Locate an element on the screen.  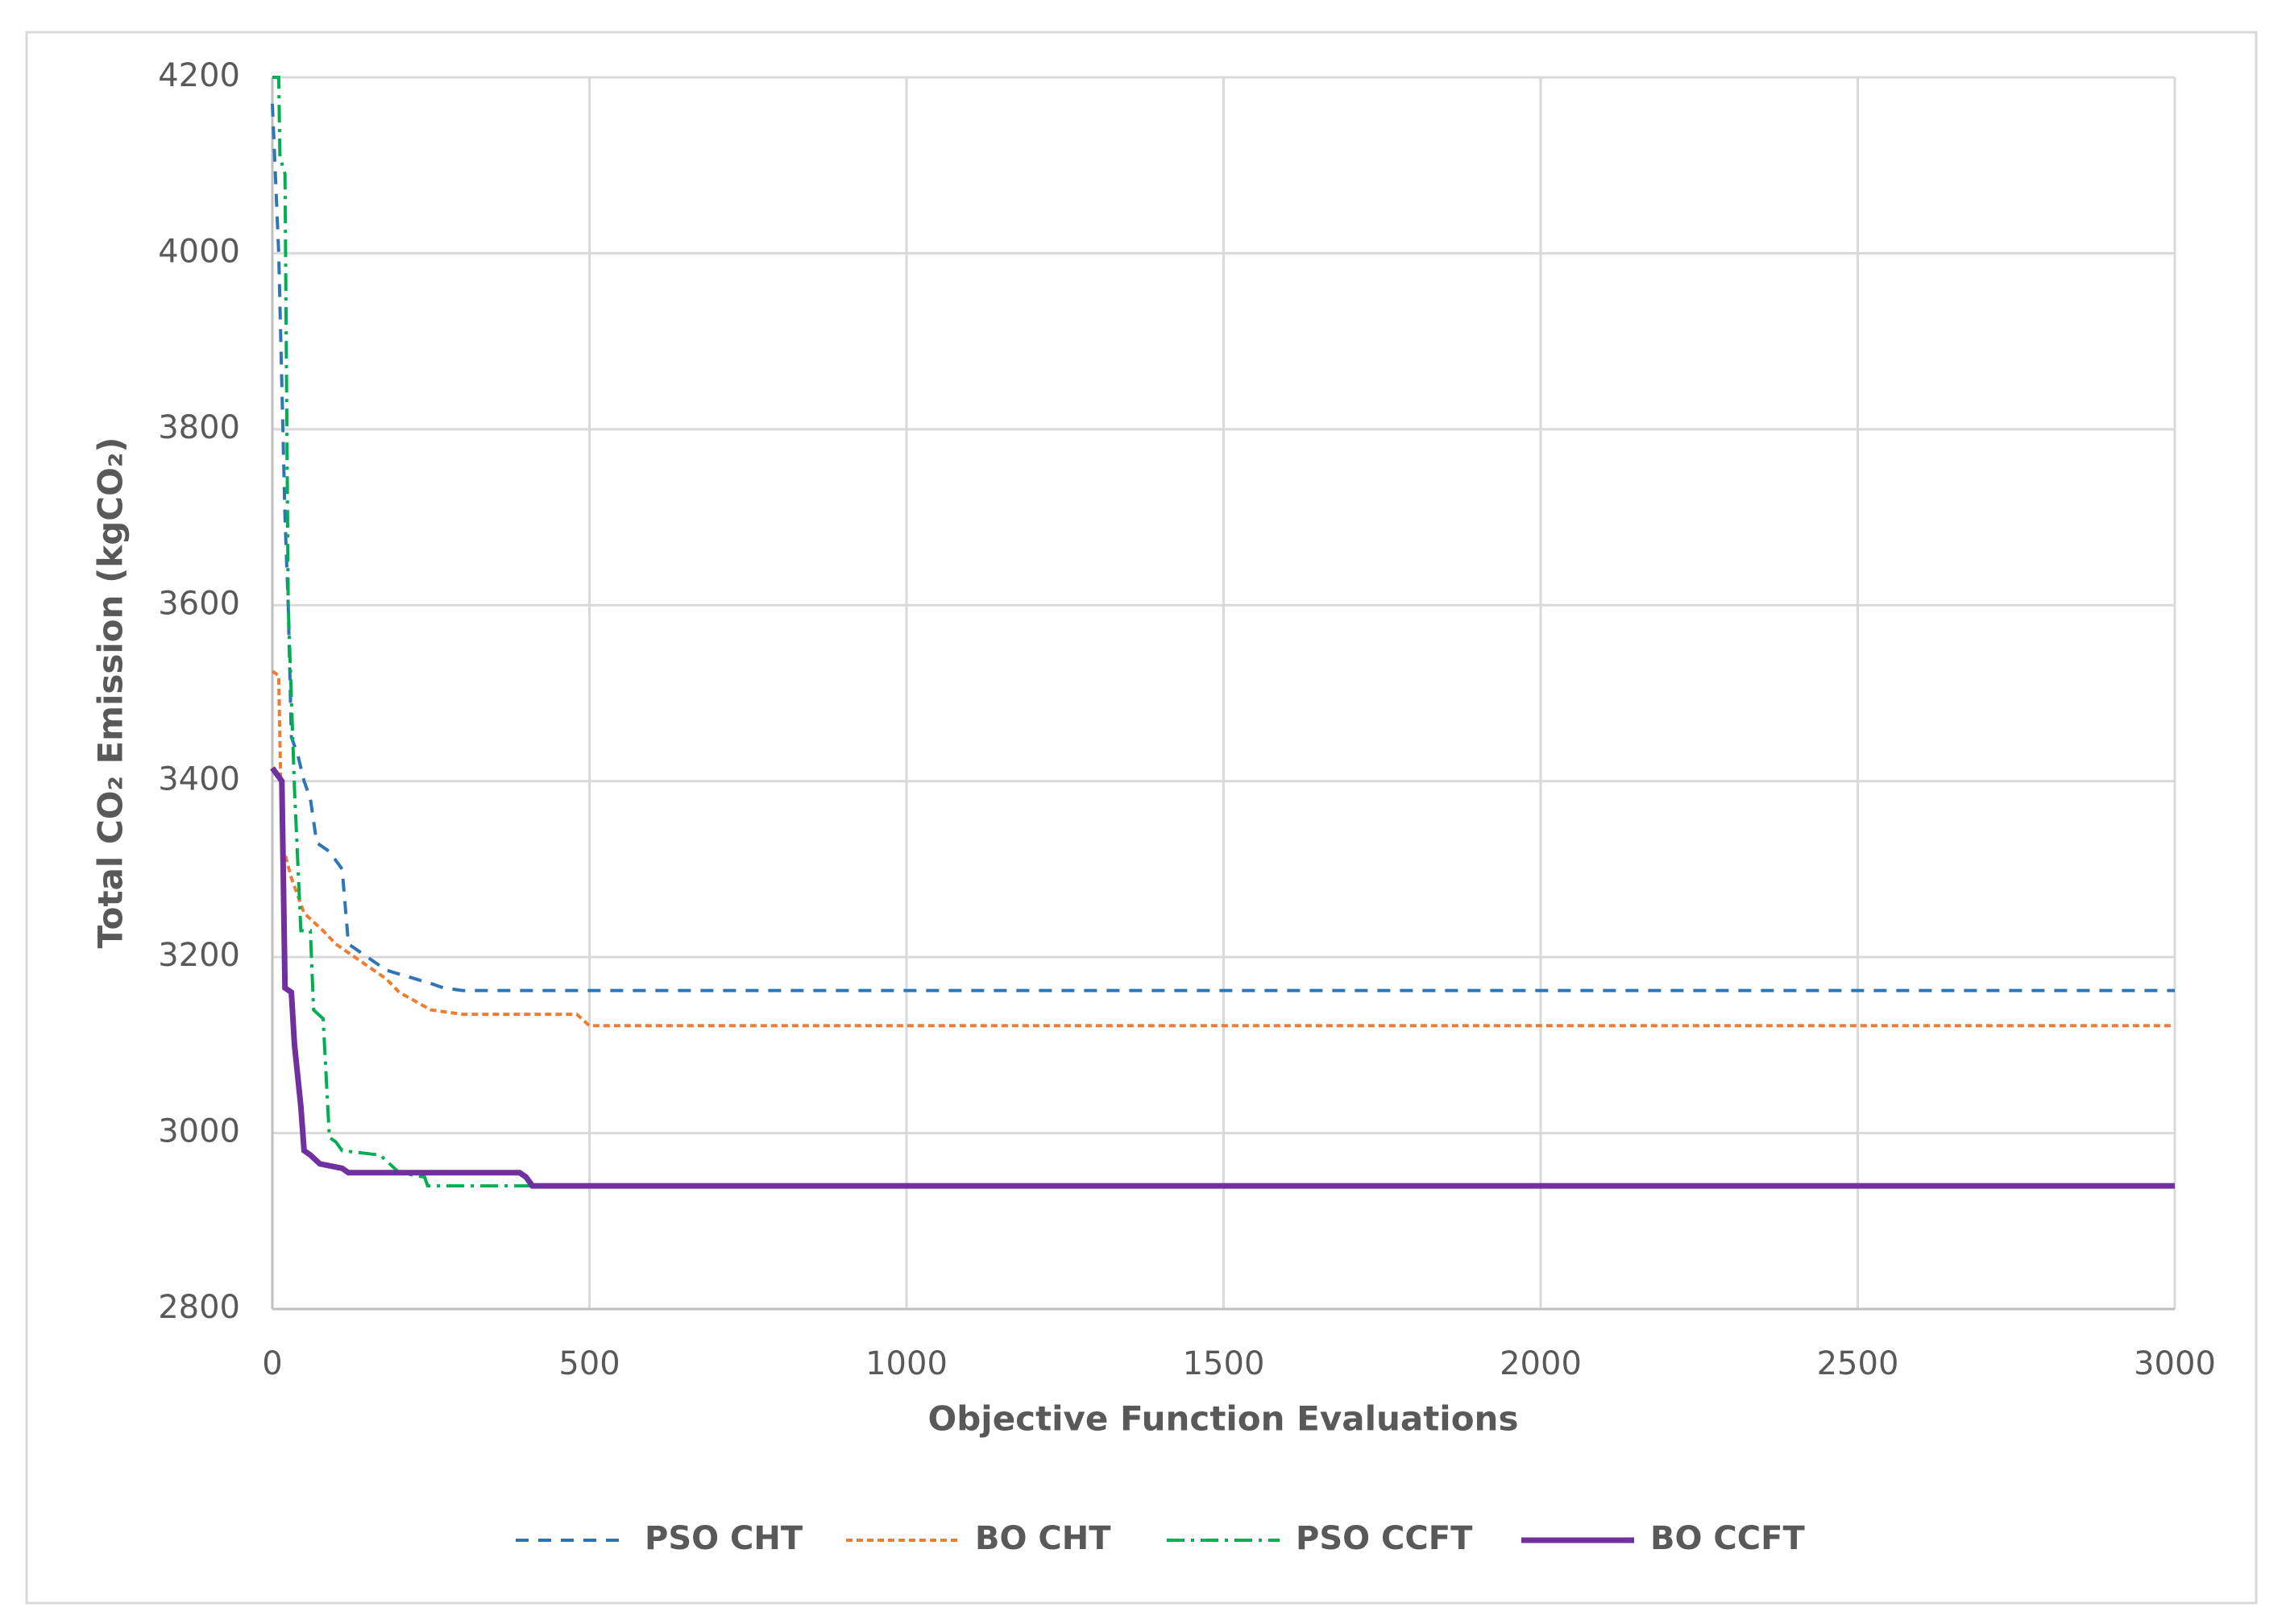
y-tick-label: 3400 is located at coordinates (199, 779).